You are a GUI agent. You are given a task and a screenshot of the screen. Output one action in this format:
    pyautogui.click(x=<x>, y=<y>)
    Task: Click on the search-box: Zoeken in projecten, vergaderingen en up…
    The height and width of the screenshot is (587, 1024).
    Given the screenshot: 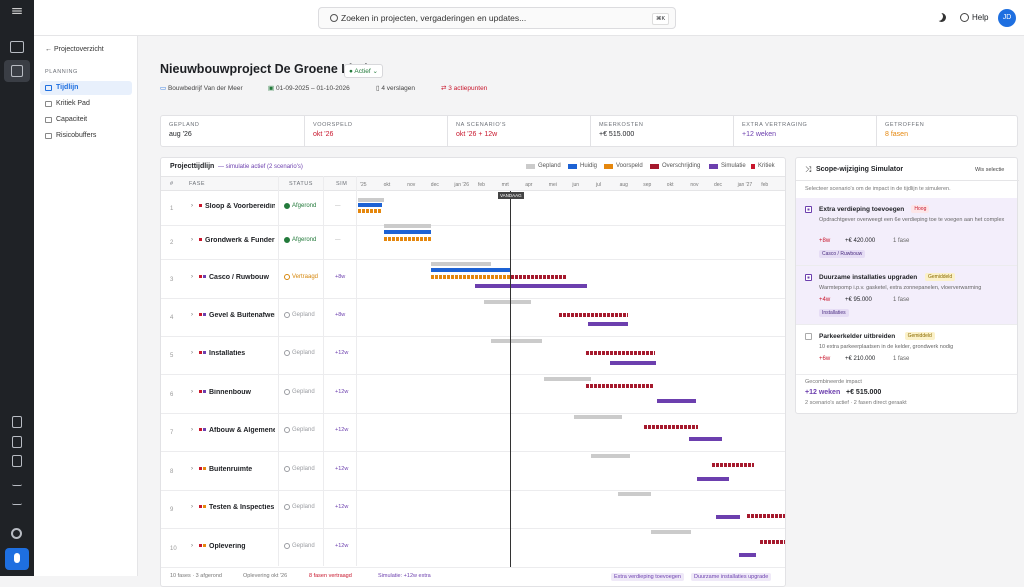 What is the action you would take?
    pyautogui.click(x=497, y=18)
    